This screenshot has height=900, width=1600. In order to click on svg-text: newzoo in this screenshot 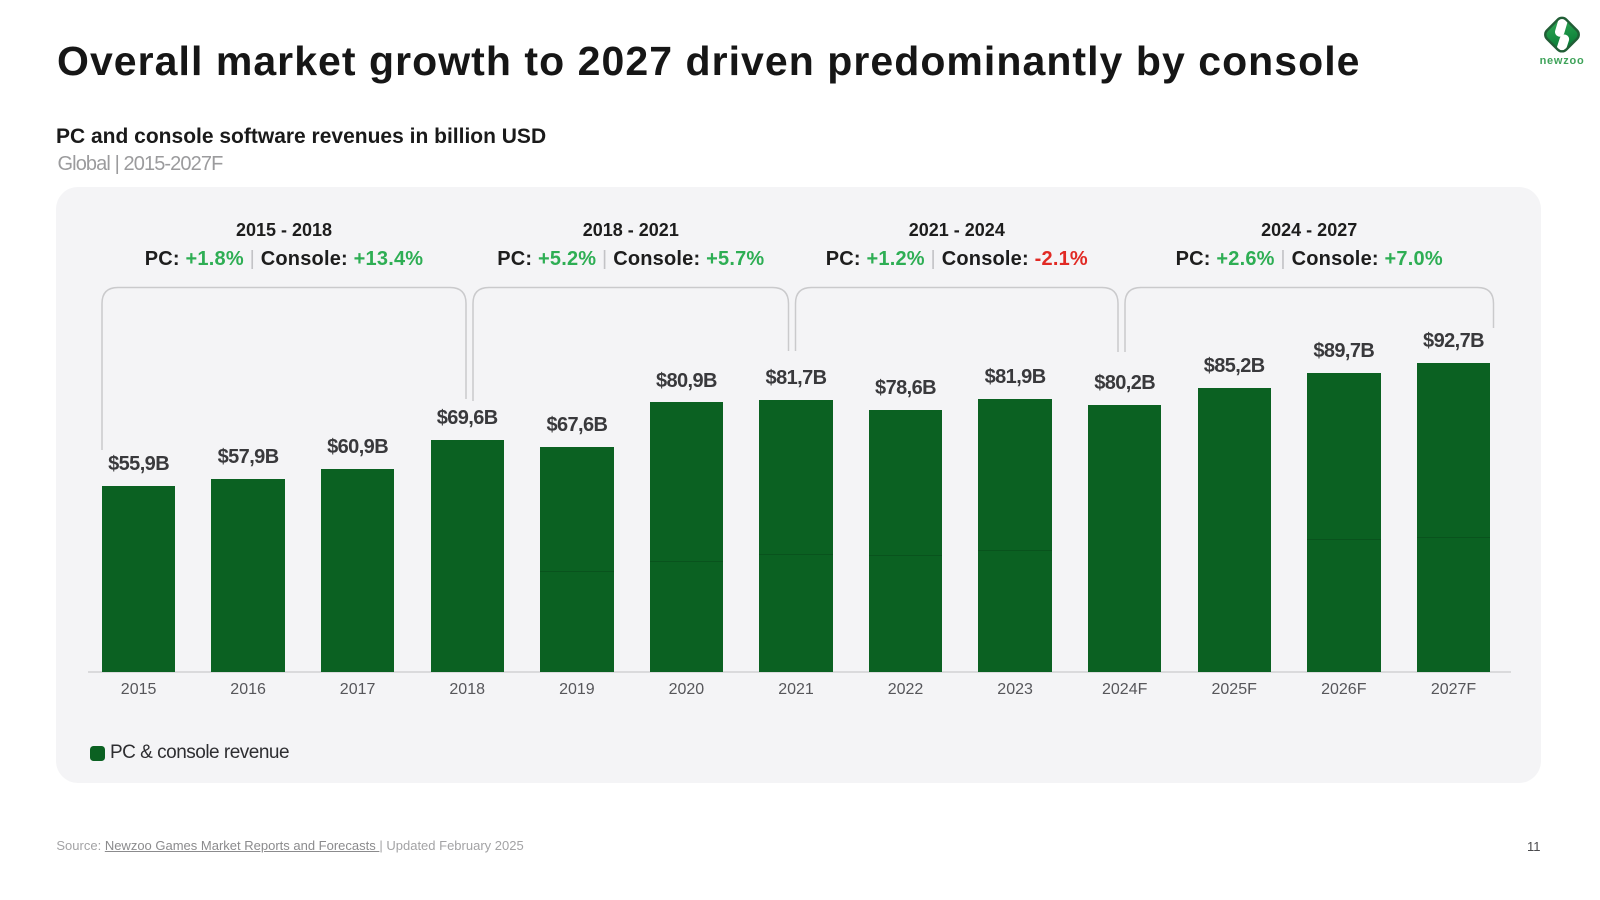, I will do `click(1562, 61)`.